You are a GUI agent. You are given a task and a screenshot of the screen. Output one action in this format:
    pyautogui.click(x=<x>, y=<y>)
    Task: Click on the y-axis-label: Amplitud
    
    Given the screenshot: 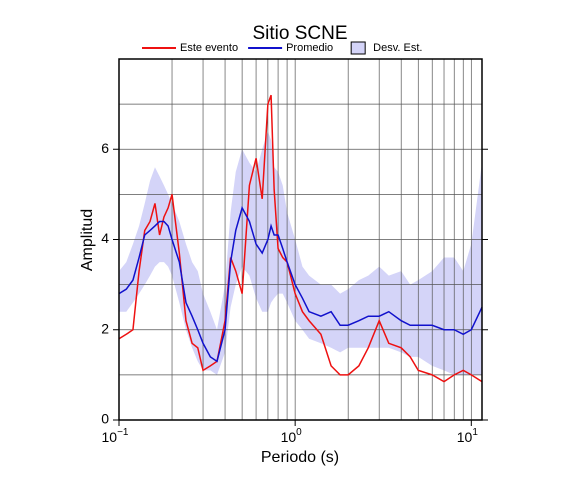 What is the action you would take?
    pyautogui.click(x=87, y=240)
    